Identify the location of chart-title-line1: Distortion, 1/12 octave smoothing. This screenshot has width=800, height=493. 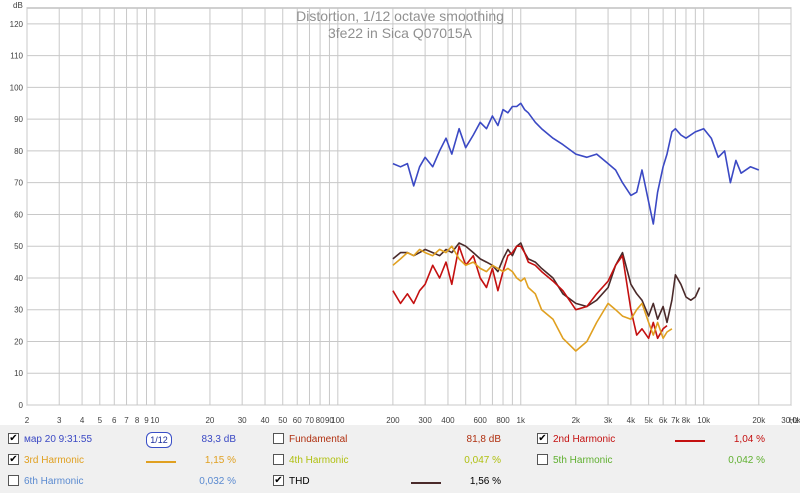
(400, 16).